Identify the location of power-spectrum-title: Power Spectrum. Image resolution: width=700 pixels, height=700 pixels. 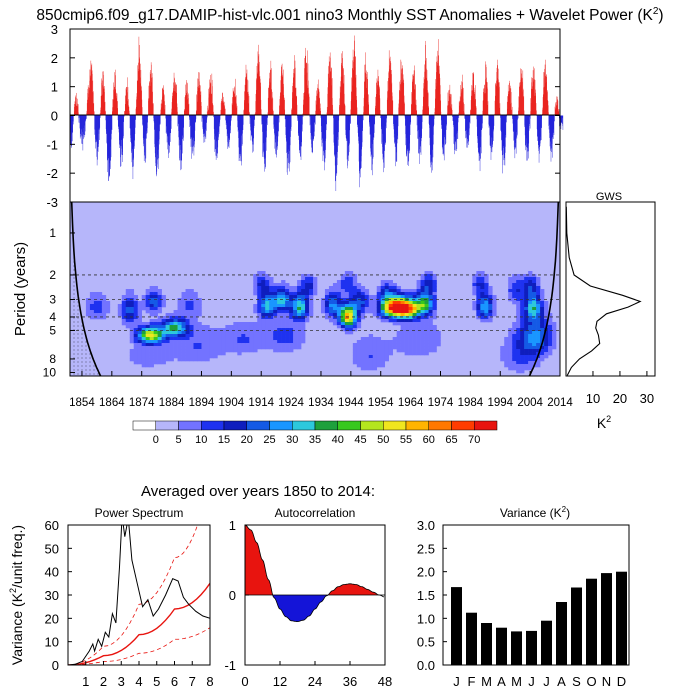
(139, 513).